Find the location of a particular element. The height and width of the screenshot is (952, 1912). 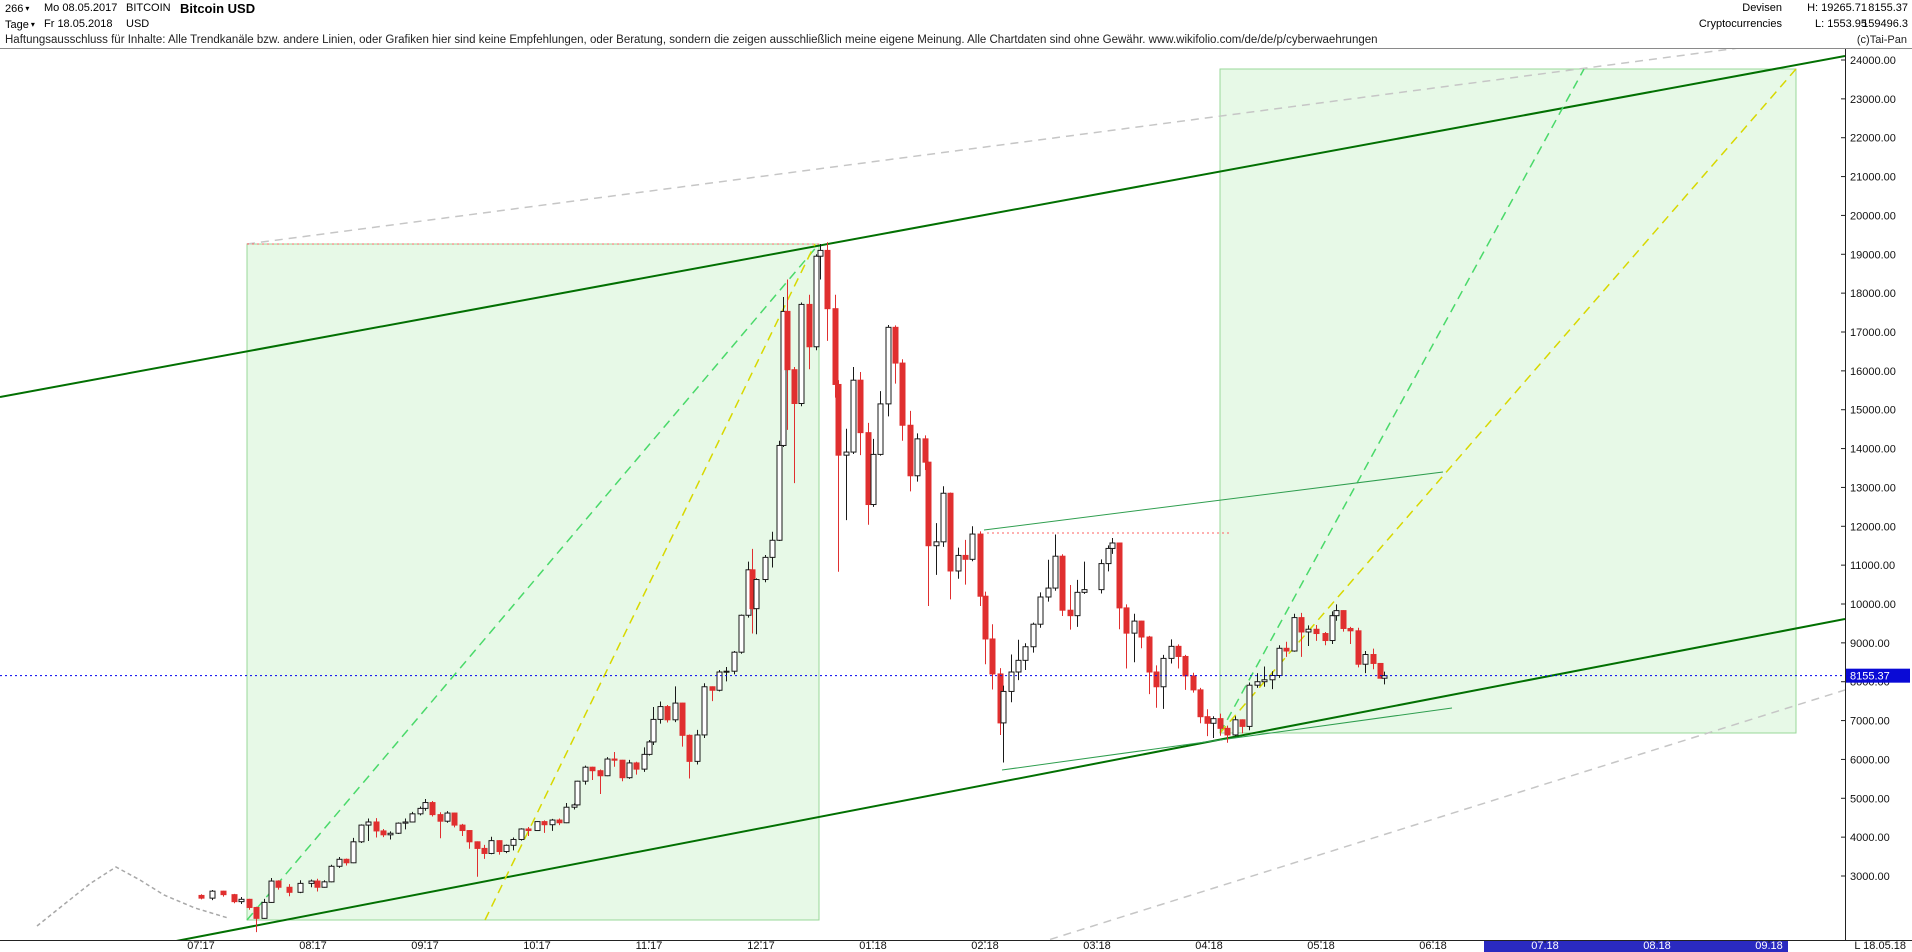

bars-count-dropdown: 266 ▾ is located at coordinates (17, 9).